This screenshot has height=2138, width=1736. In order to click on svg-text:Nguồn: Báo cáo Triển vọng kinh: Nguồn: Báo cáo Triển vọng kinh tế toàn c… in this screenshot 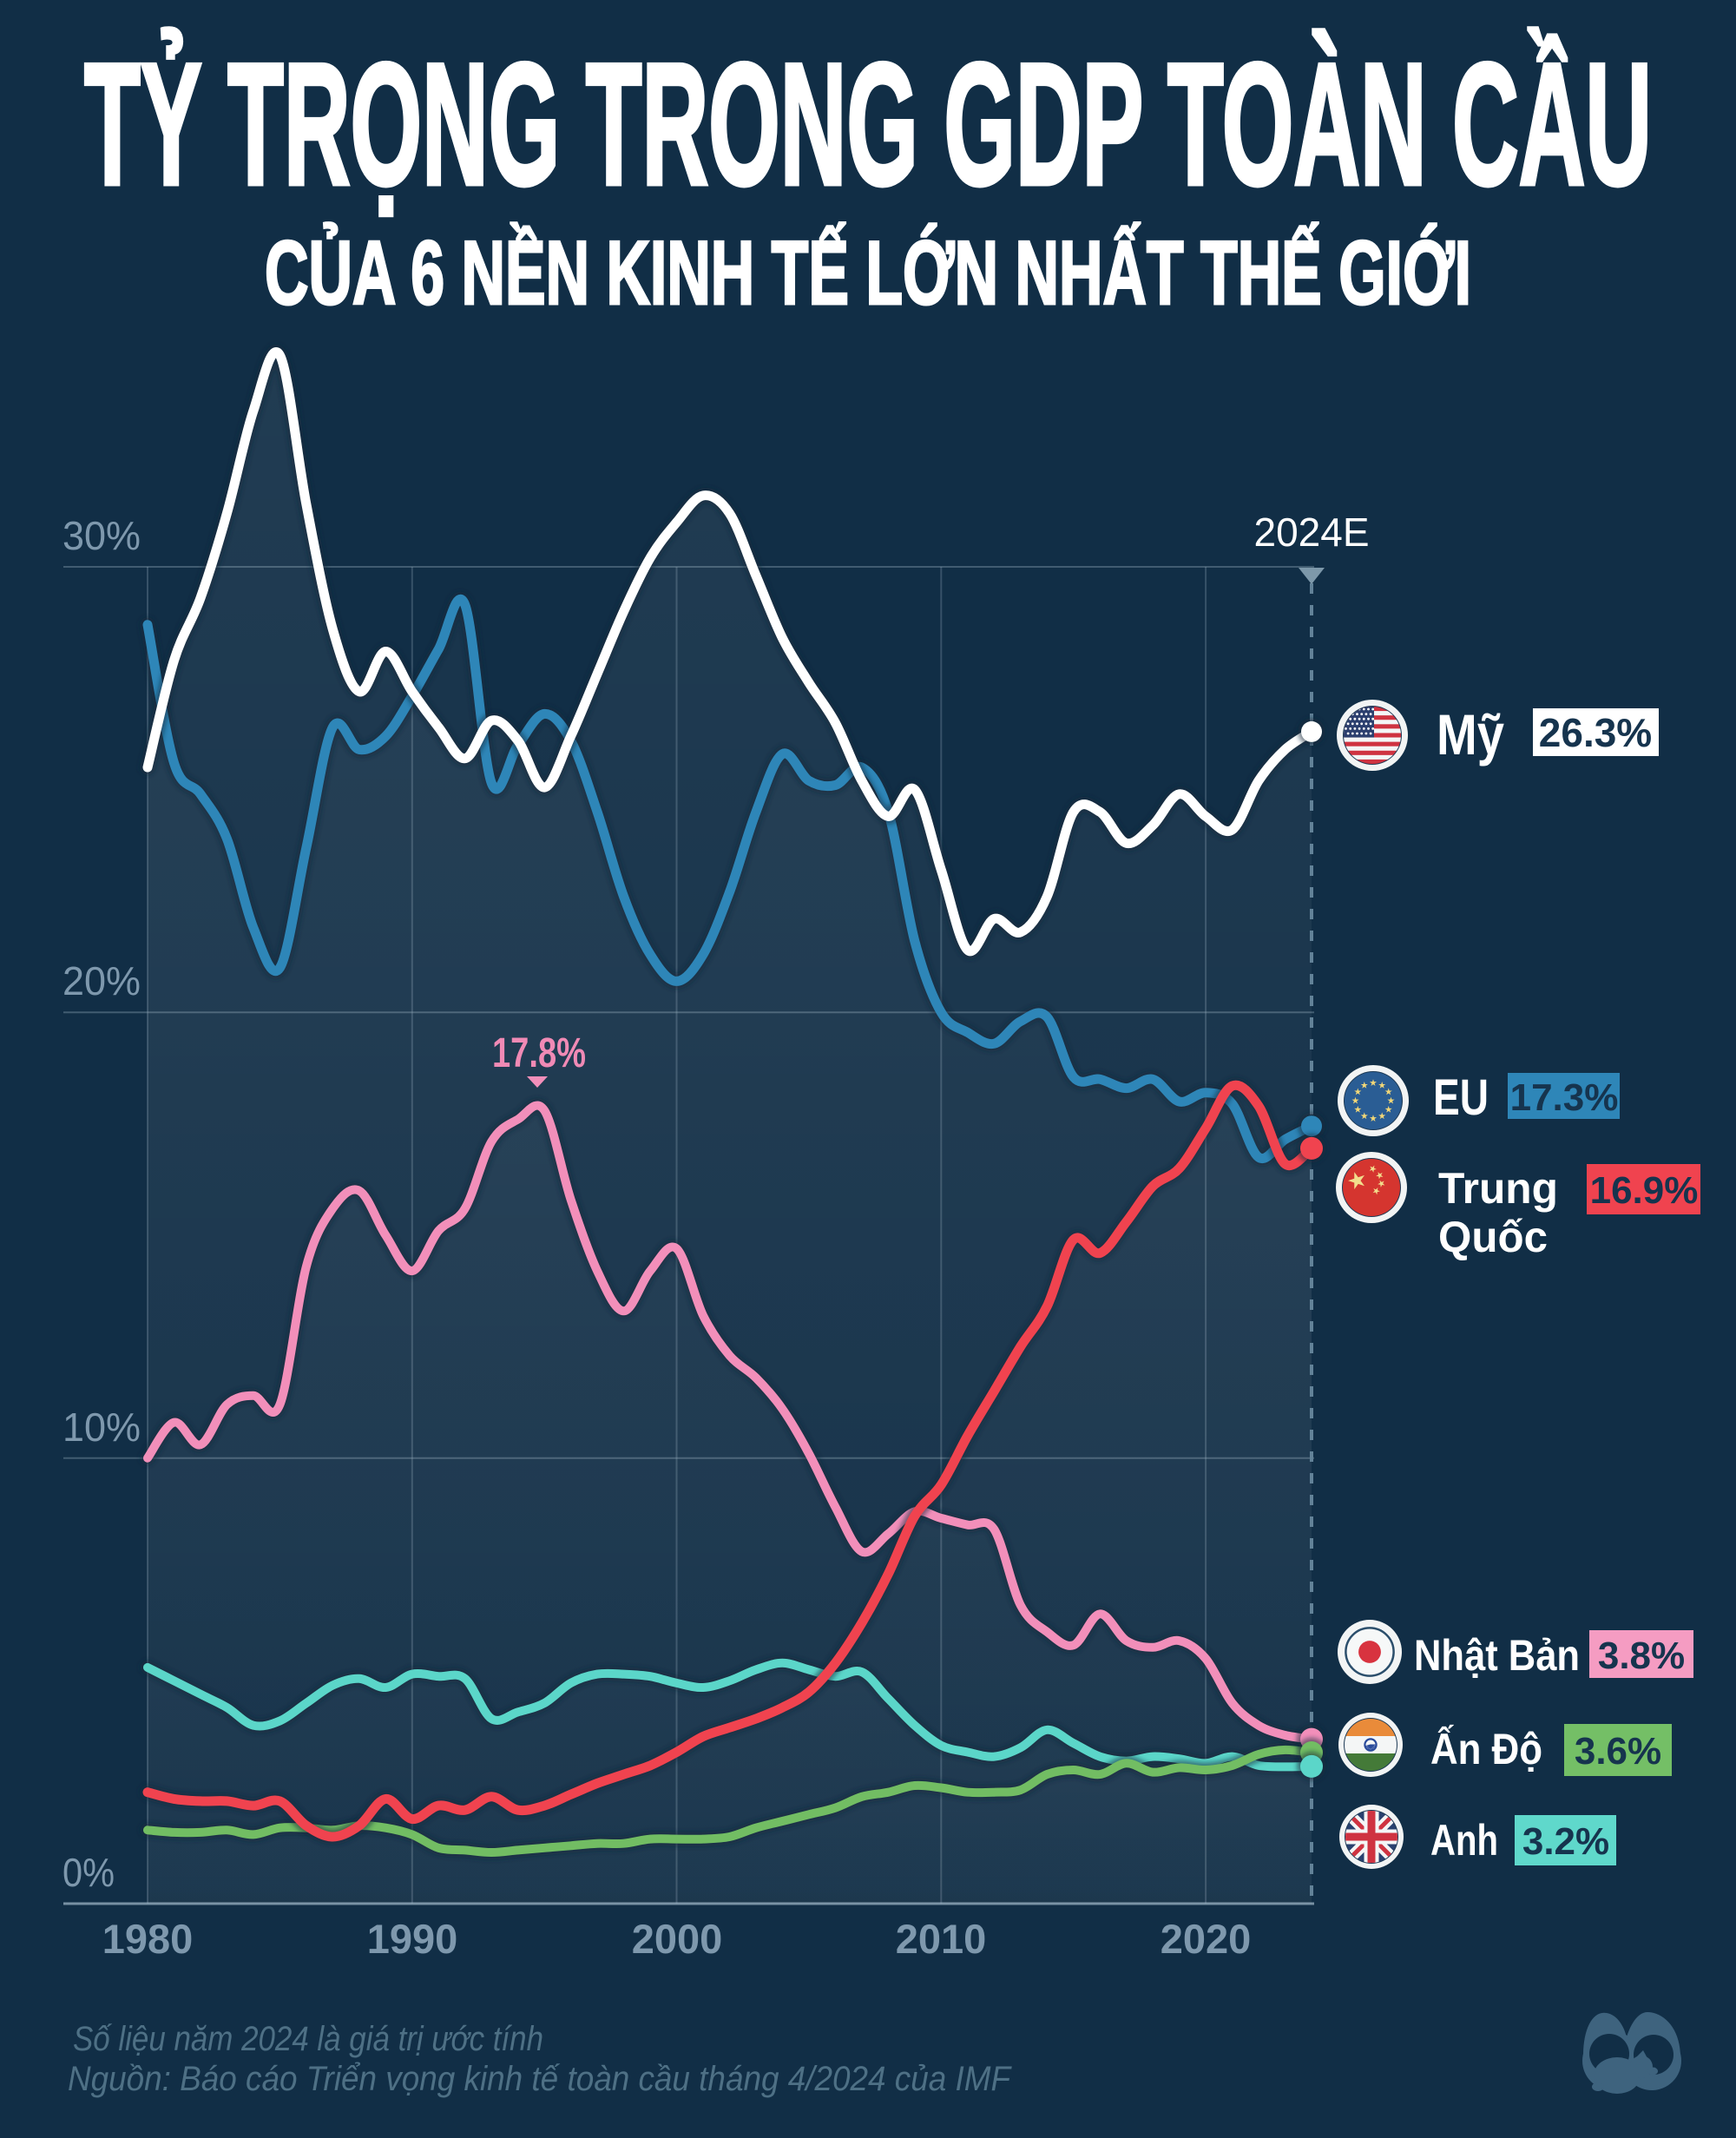, I will do `click(540, 2079)`.